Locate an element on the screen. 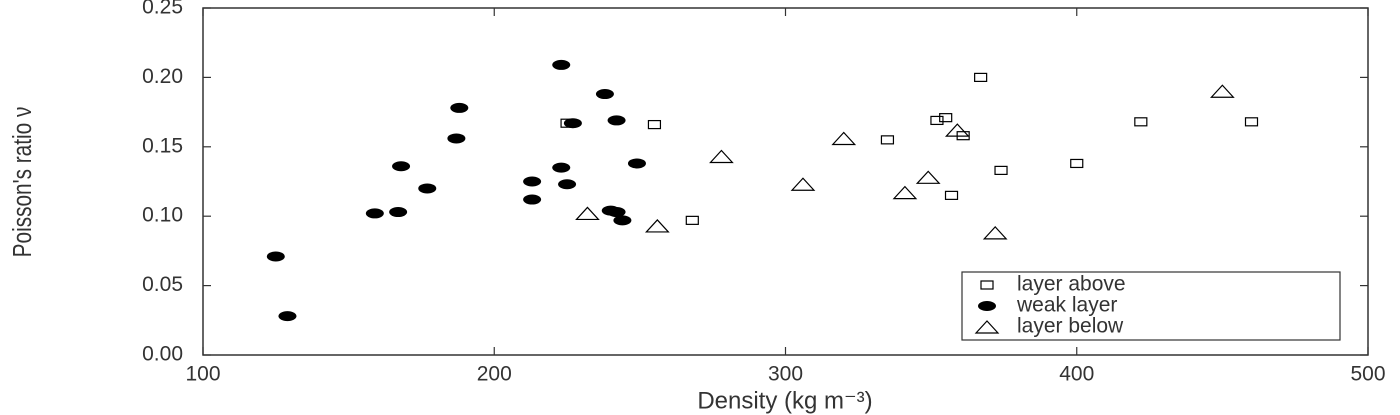  x-tick-label: 200 is located at coordinates (494, 374).